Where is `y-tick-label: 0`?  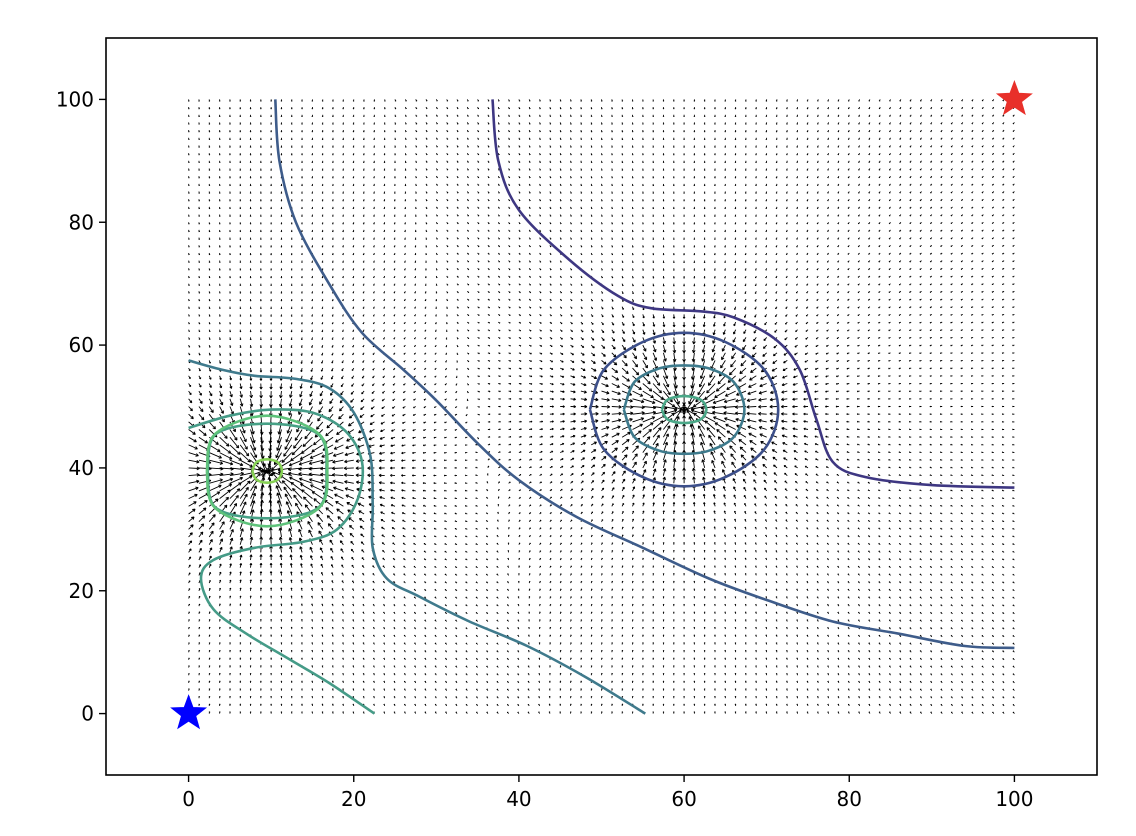 y-tick-label: 0 is located at coordinates (87, 714).